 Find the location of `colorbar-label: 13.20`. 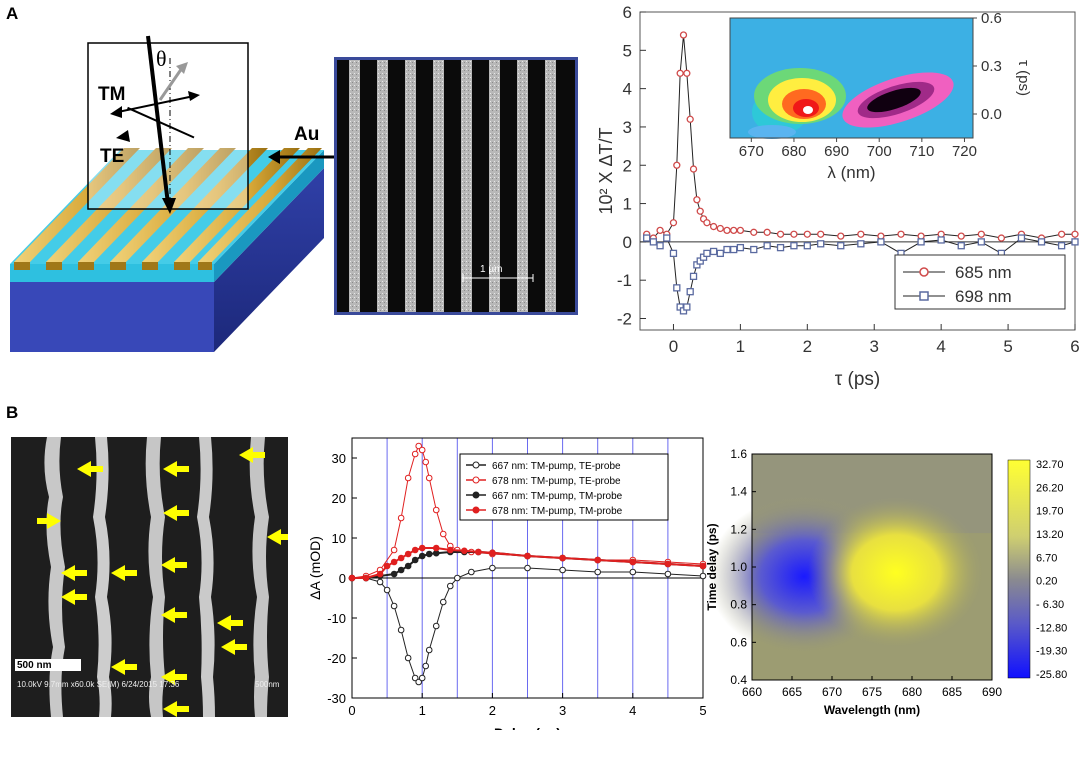

colorbar-label: 13.20 is located at coordinates (1050, 535).